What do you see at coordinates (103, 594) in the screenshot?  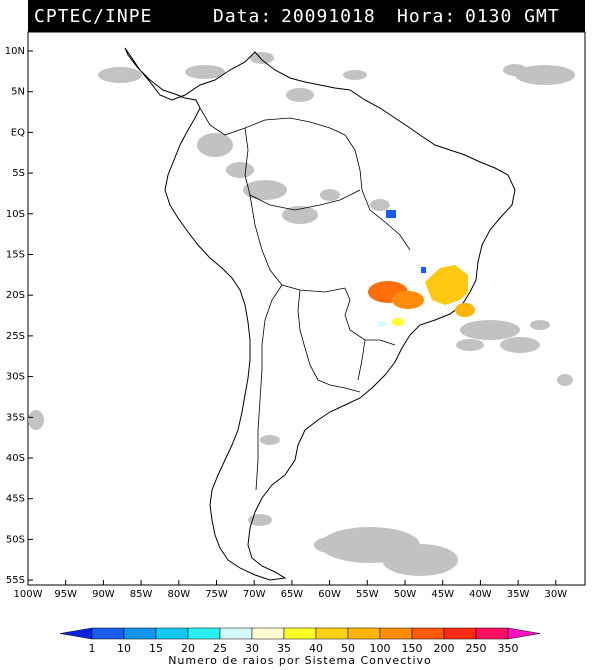 I see `lon-label: 90W` at bounding box center [103, 594].